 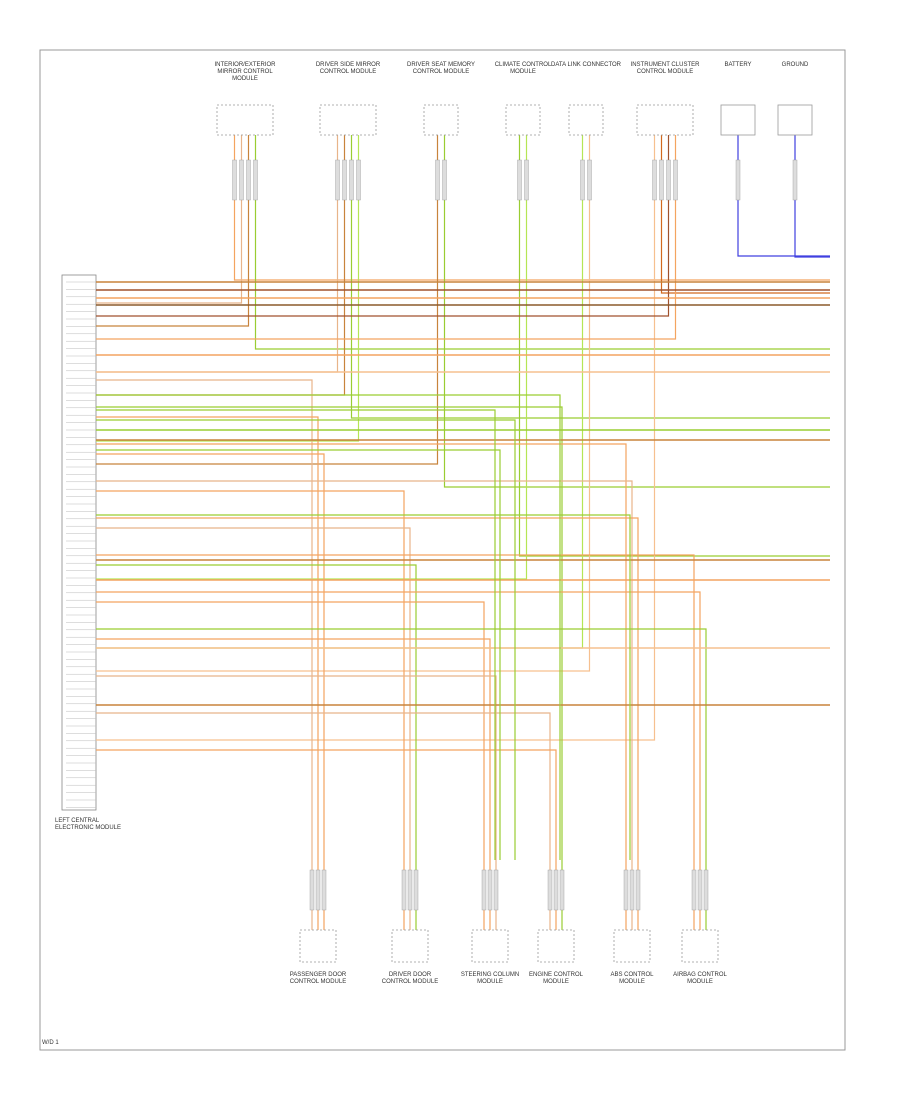 What do you see at coordinates (50, 1043) in the screenshot?
I see `component-label: W/D 1` at bounding box center [50, 1043].